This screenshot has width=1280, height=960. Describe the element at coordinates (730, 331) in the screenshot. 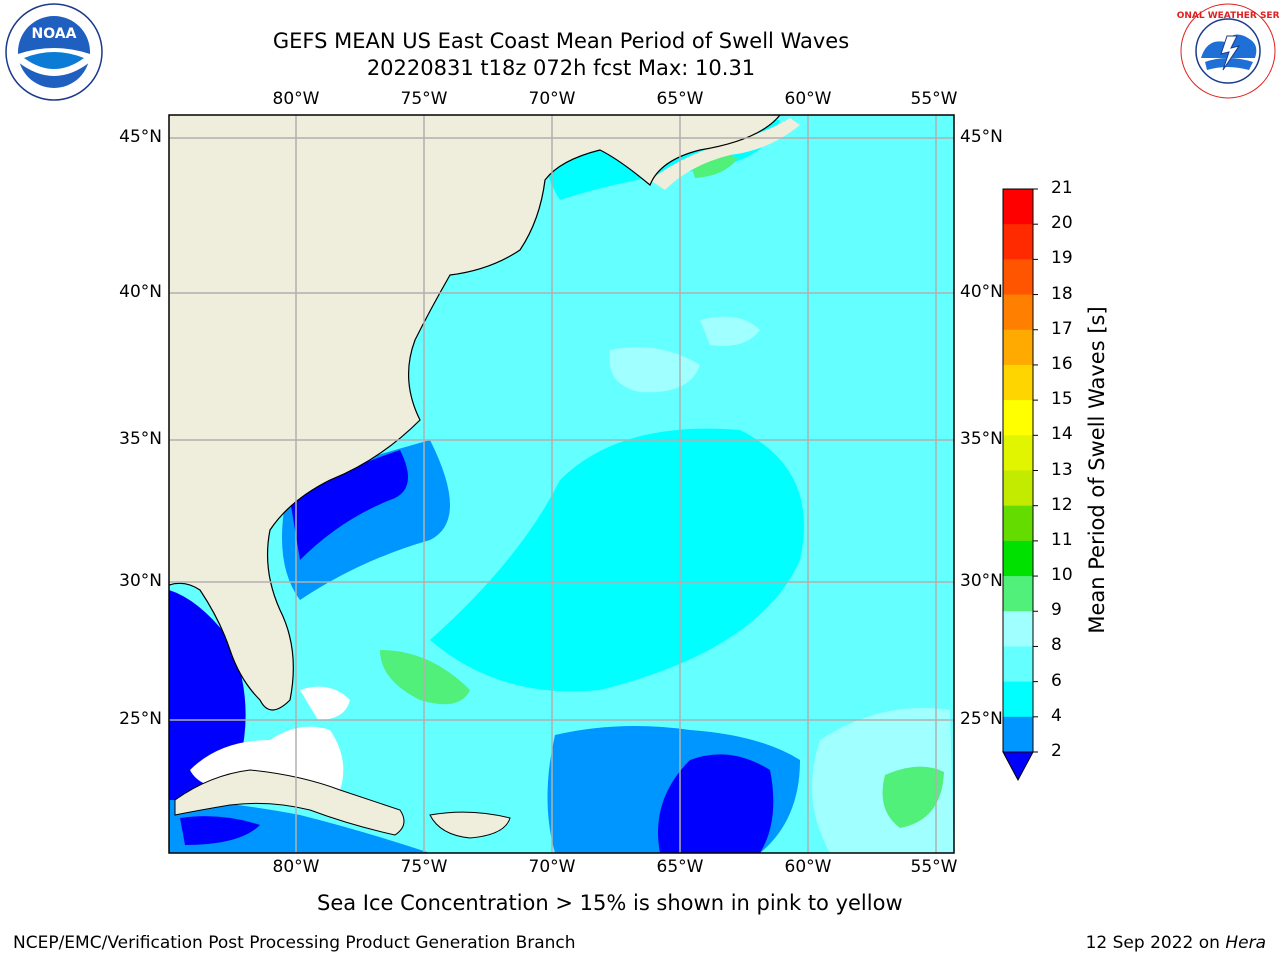

I see `field-band-8c` at that location.